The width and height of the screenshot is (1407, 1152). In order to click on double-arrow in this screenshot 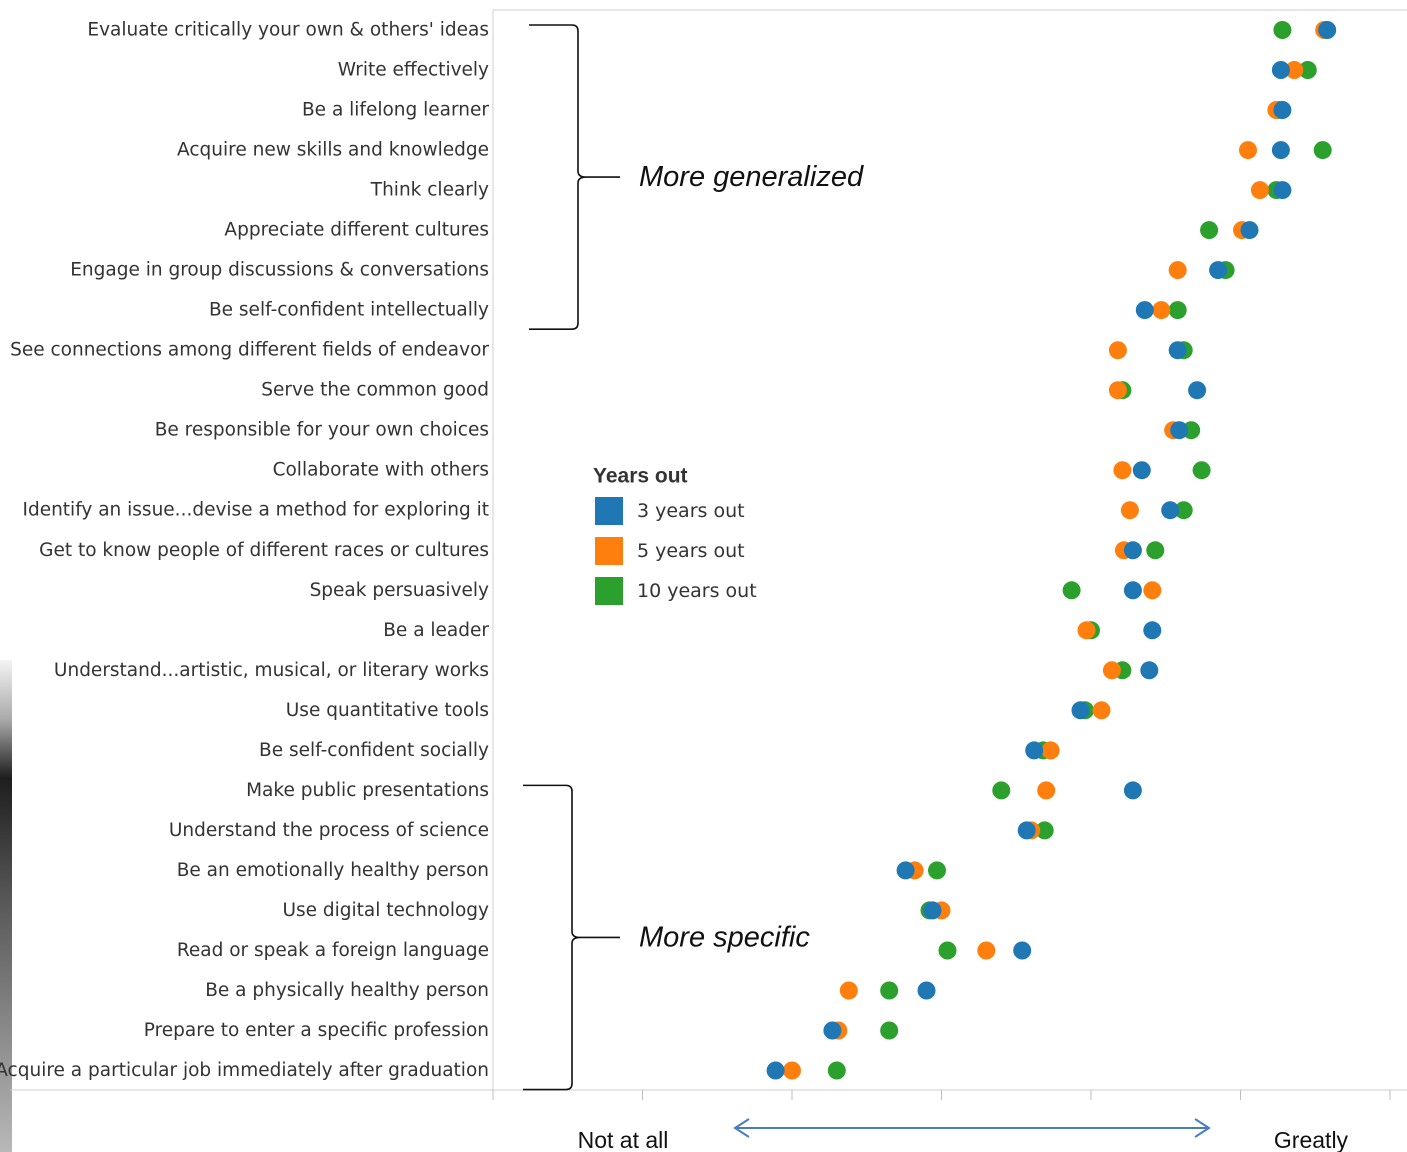, I will do `click(972, 1128)`.